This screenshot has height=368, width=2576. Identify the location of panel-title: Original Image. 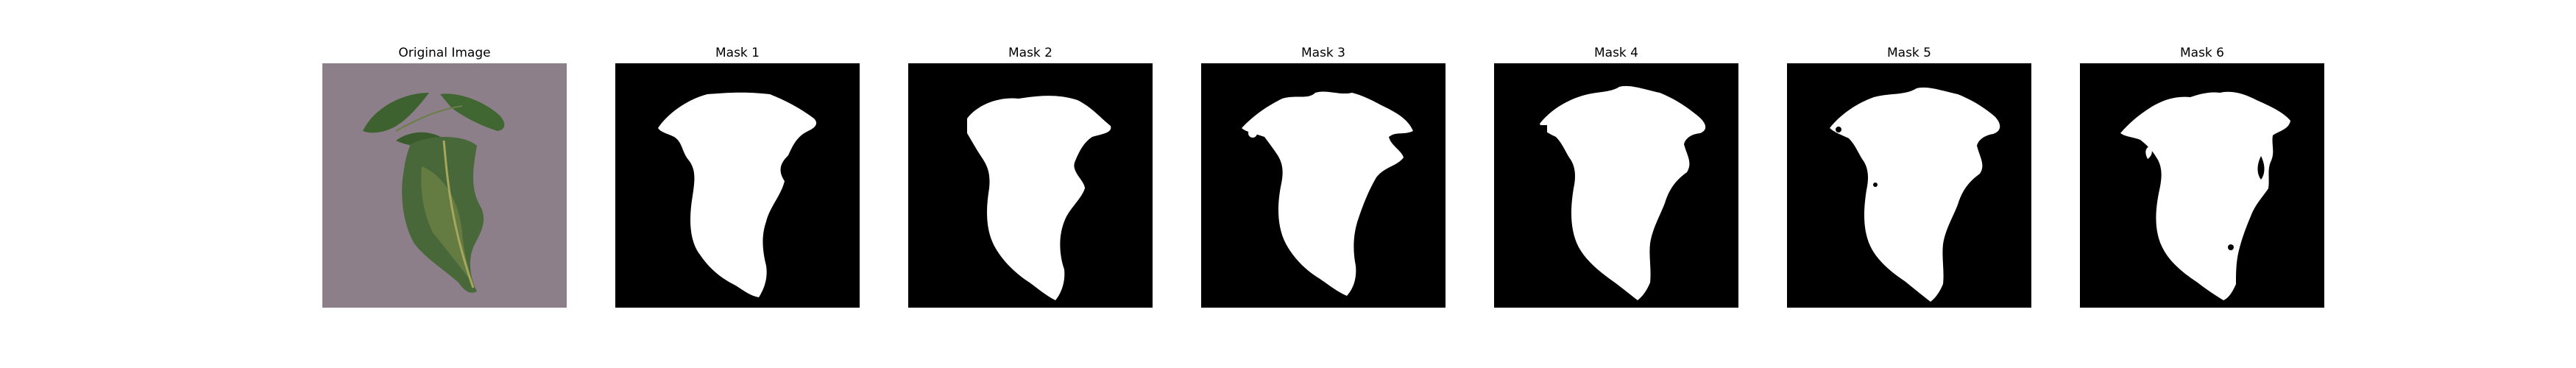
(444, 53).